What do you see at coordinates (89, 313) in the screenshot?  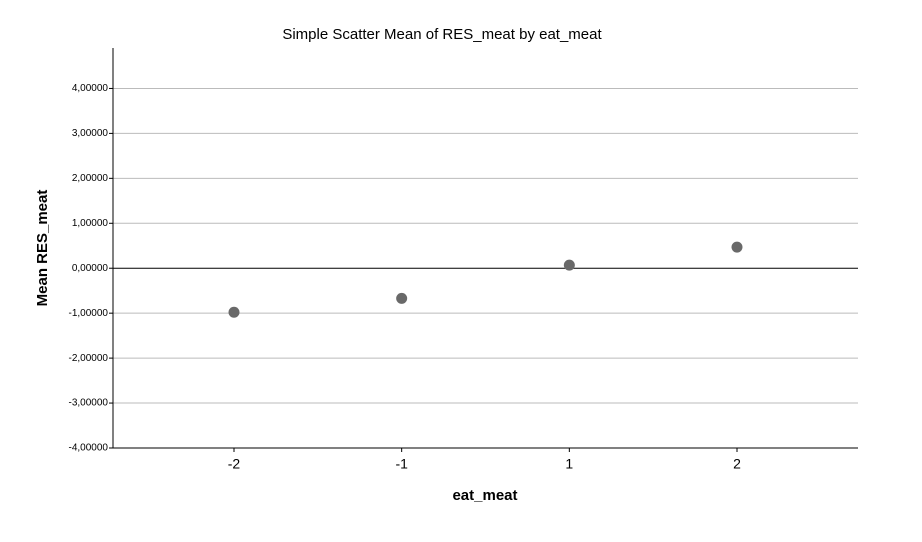 I see `y-tick-label: -1,00000` at bounding box center [89, 313].